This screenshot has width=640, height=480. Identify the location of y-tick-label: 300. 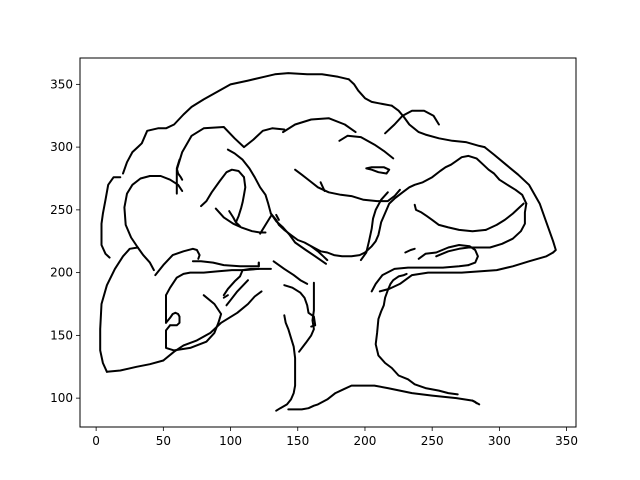
(61, 147).